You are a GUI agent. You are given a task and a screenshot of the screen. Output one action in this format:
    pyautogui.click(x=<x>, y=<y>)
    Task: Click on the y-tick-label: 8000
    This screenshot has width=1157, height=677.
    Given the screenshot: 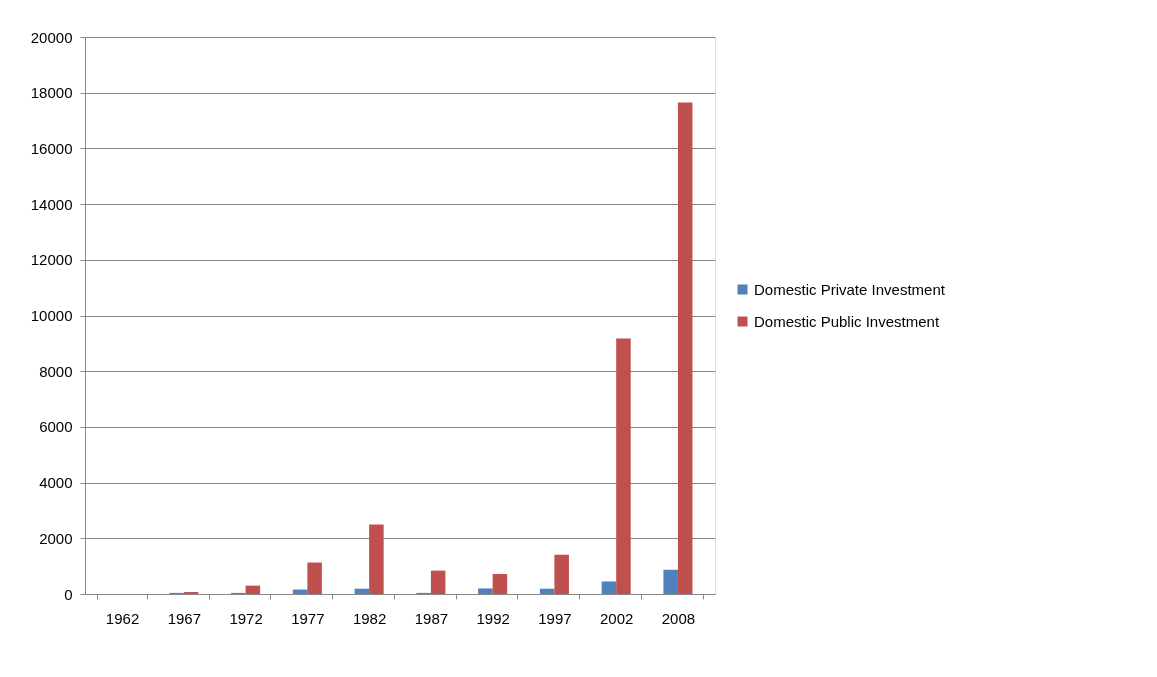 What is the action you would take?
    pyautogui.click(x=56, y=371)
    